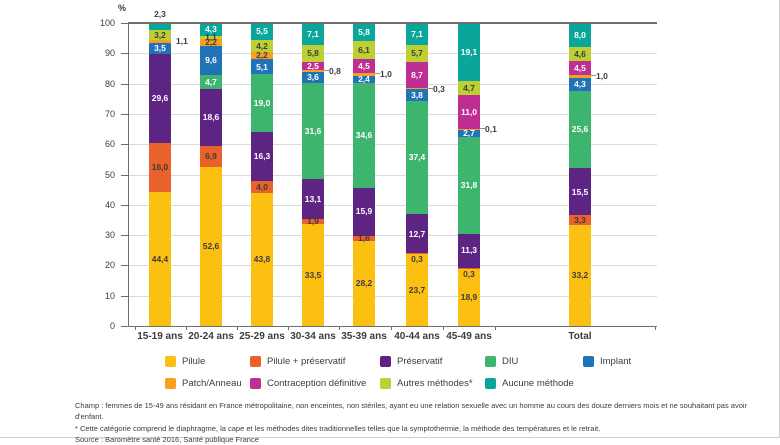 The height and width of the screenshot is (445, 780). I want to click on bar-segment-autres-m-thodes-45-49-ans: 4,7, so click(469, 88).